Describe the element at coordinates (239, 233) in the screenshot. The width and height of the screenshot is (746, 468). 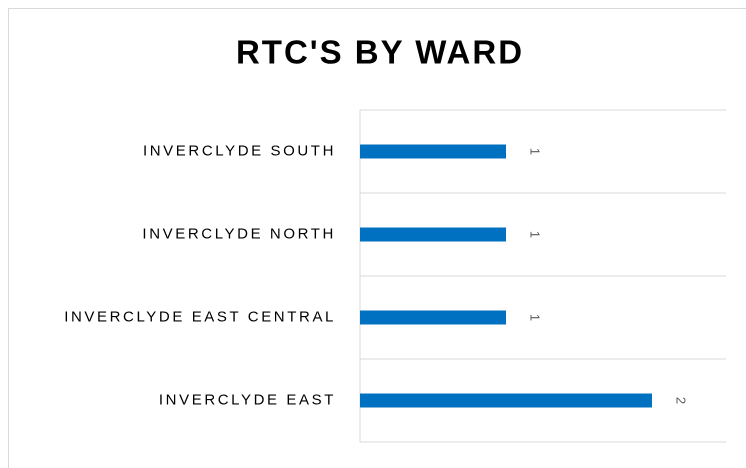
I see `y-tick-label: INVERCLYDE NORTH` at that location.